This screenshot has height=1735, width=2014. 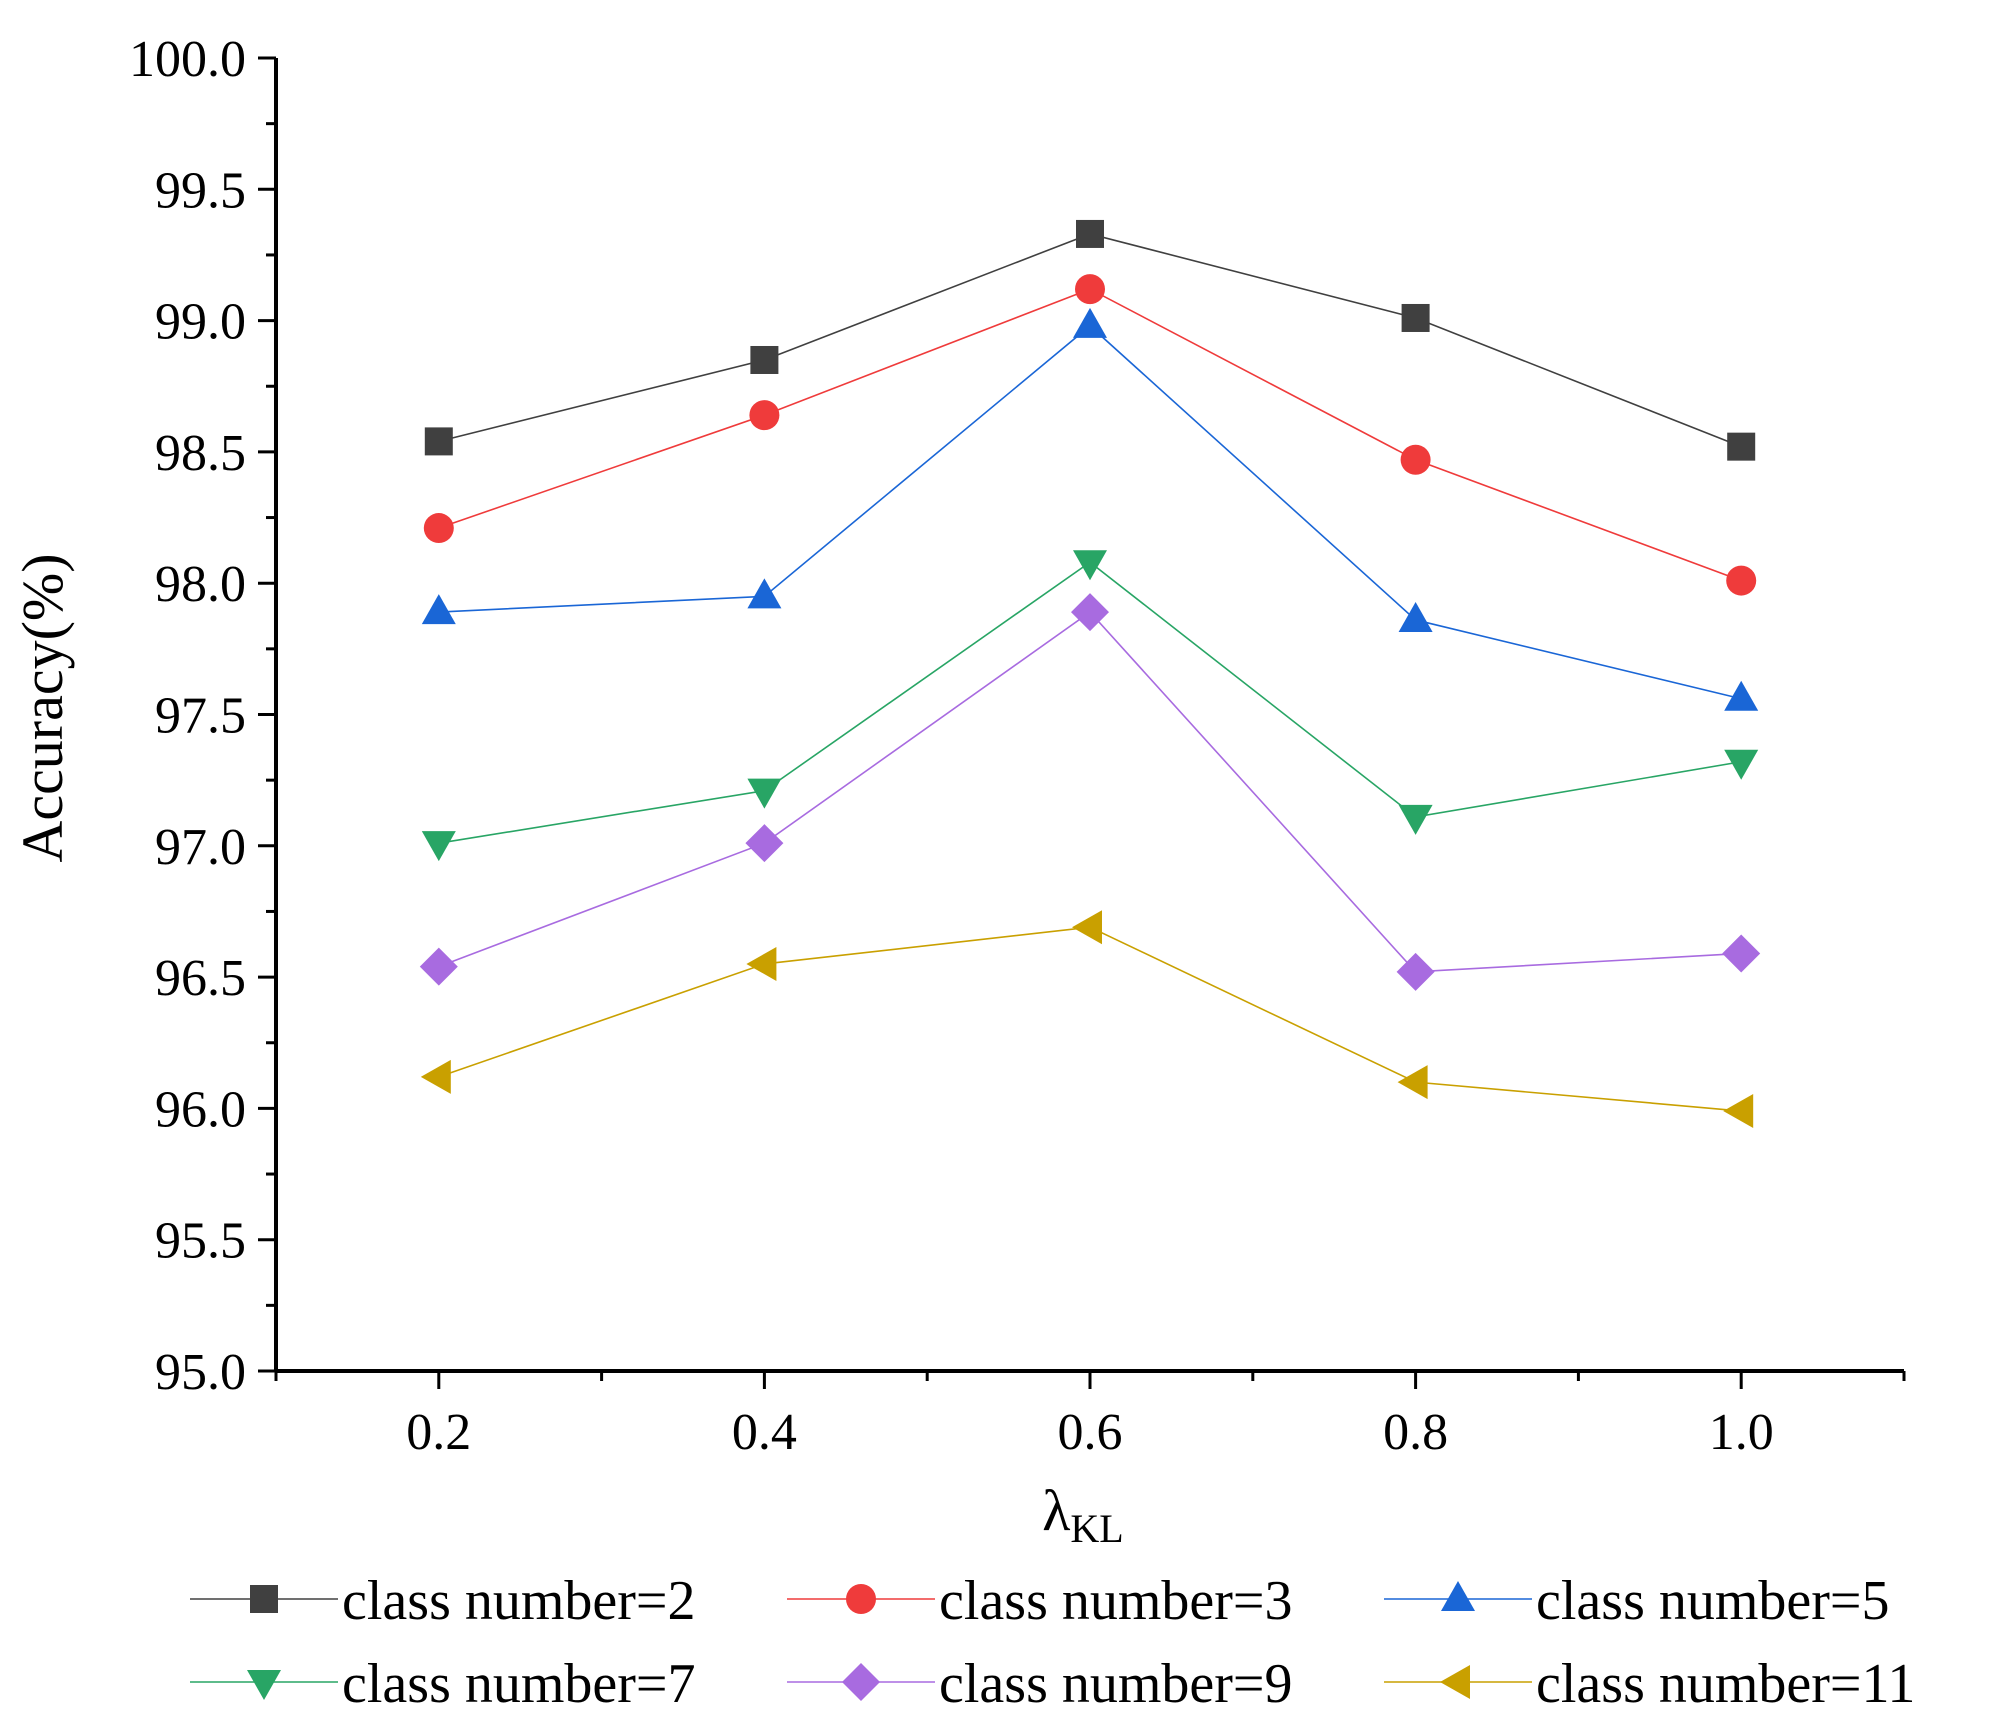 I want to click on y-tick-label: 98.0, so click(x=200, y=584).